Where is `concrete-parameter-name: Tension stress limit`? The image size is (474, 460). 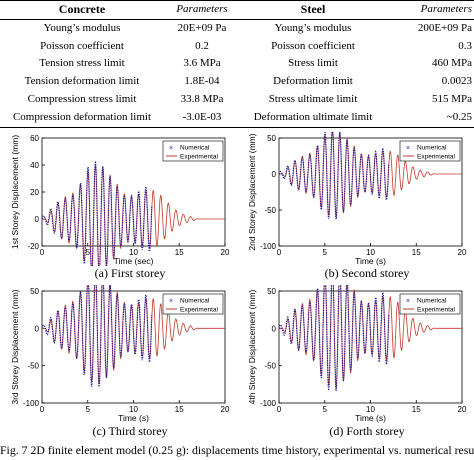
concrete-parameter-name: Tension stress limit is located at coordinates (82, 63).